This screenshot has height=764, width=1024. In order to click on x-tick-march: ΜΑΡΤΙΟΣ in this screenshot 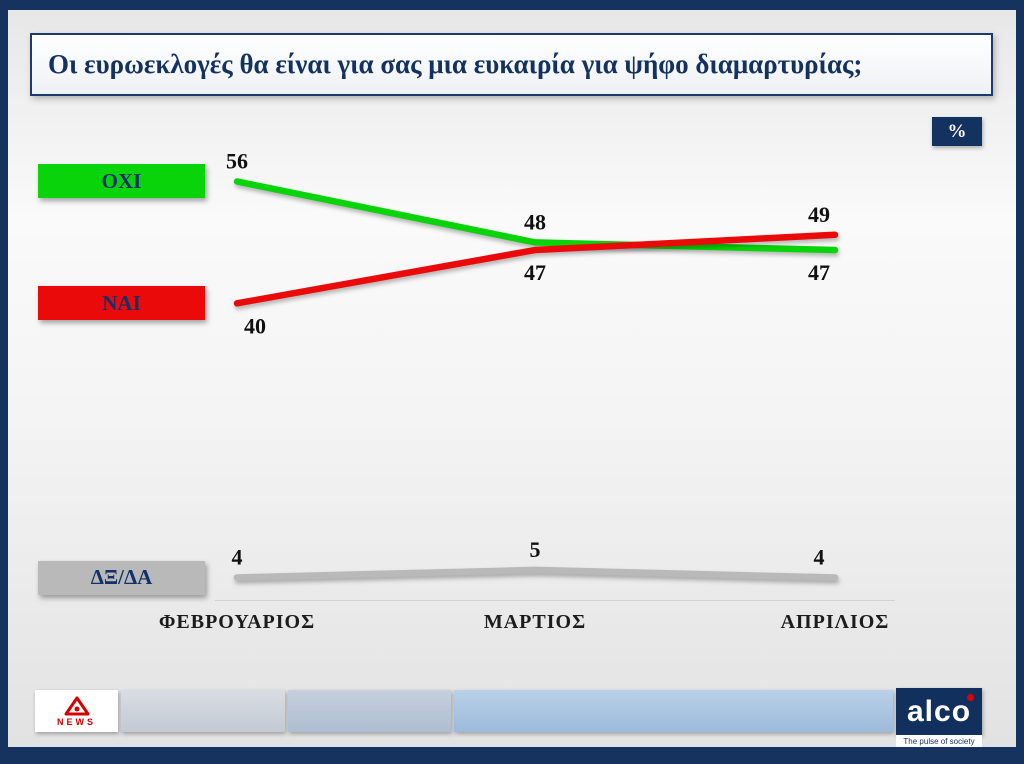, I will do `click(535, 622)`.